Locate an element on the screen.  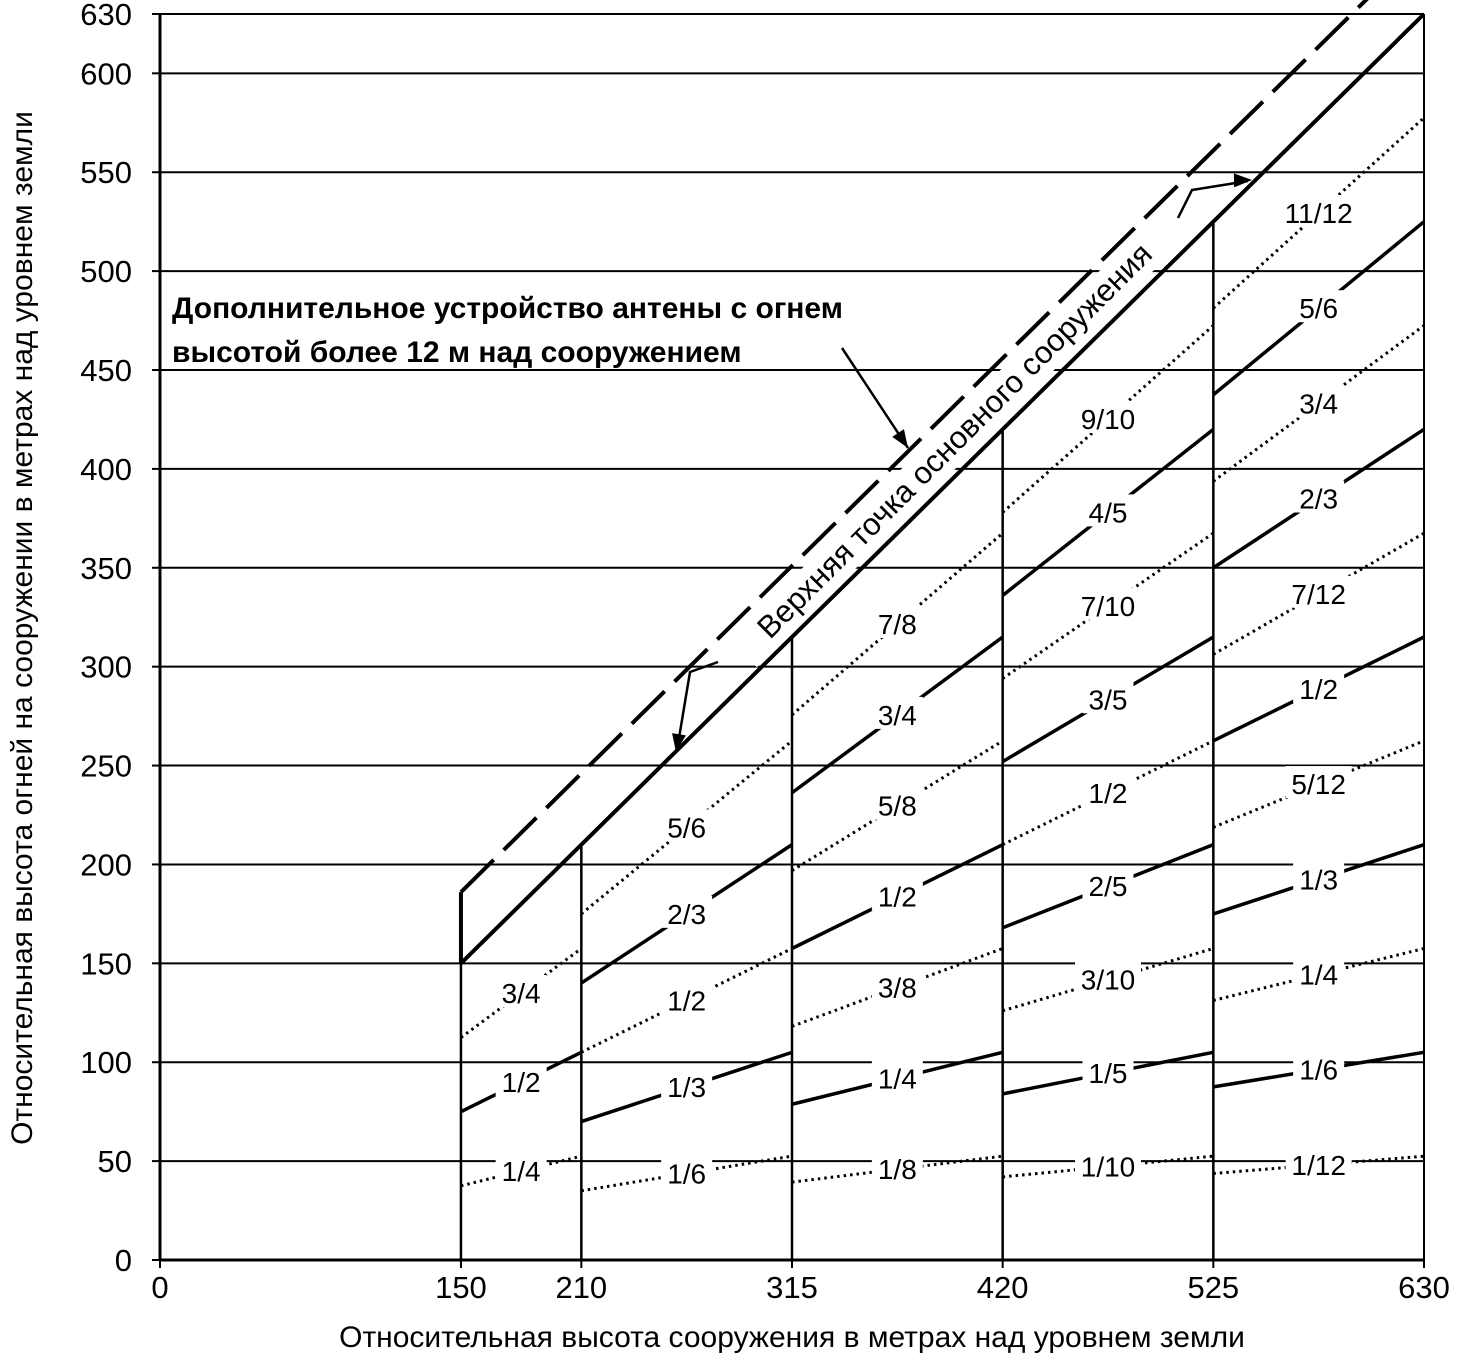
y-tick-label: 100 is located at coordinates (106, 1062).